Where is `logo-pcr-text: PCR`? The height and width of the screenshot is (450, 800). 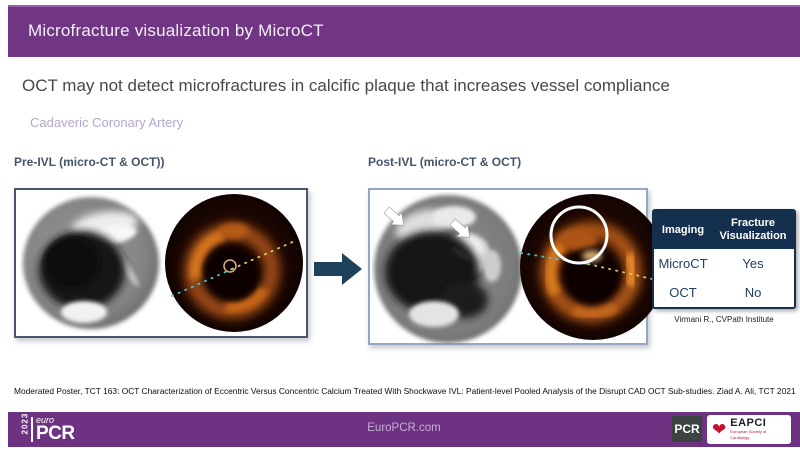 logo-pcr-text: PCR is located at coordinates (55, 434).